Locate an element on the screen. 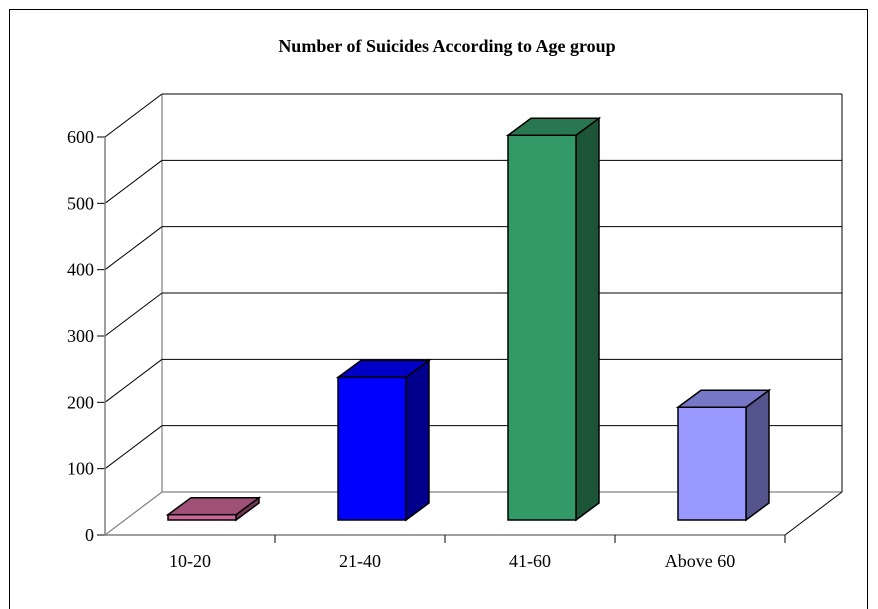  y-tick-label: 0 is located at coordinates (89, 535).